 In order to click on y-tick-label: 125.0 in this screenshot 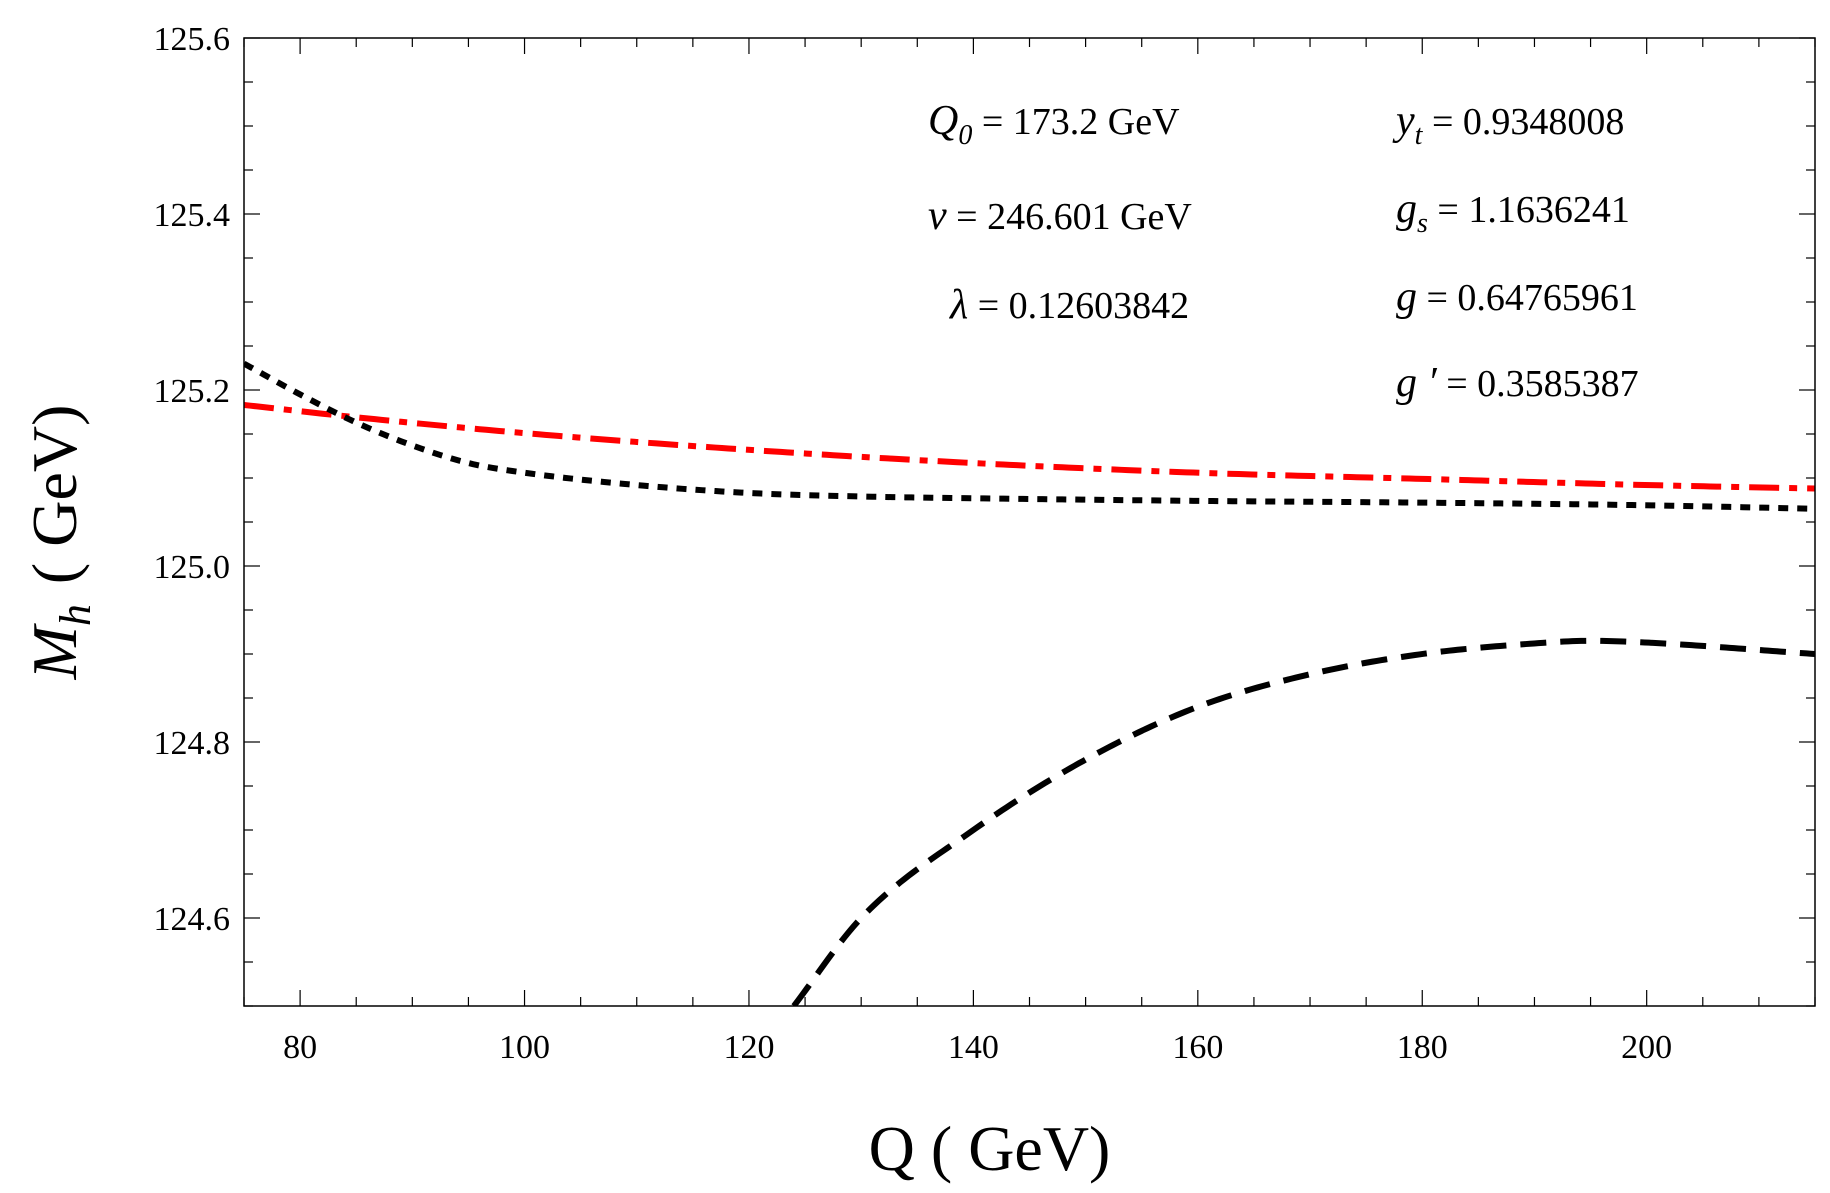, I will do `click(192, 567)`.